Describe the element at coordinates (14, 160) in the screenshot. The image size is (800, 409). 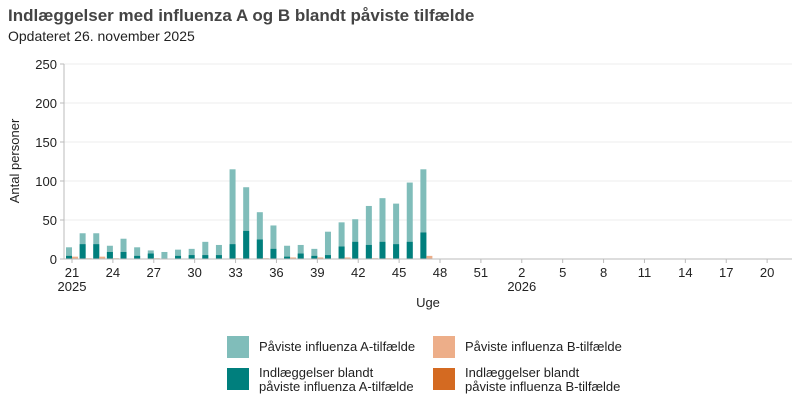
I see `y-axis-label: Antal personer` at that location.